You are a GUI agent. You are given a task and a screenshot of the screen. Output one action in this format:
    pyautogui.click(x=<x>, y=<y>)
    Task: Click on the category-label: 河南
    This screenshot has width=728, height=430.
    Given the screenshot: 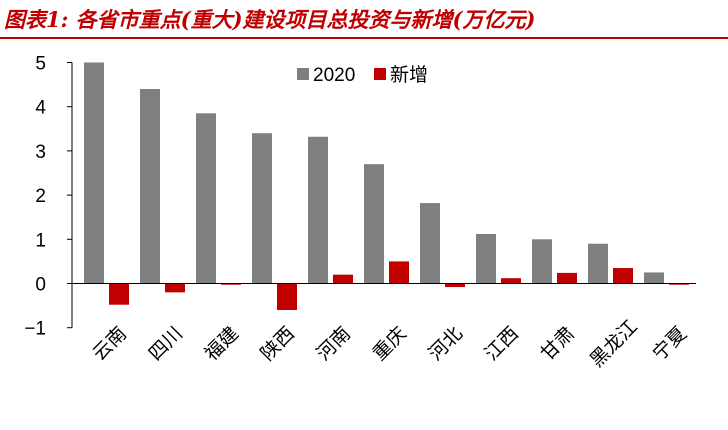 What is the action you would take?
    pyautogui.click(x=334, y=344)
    